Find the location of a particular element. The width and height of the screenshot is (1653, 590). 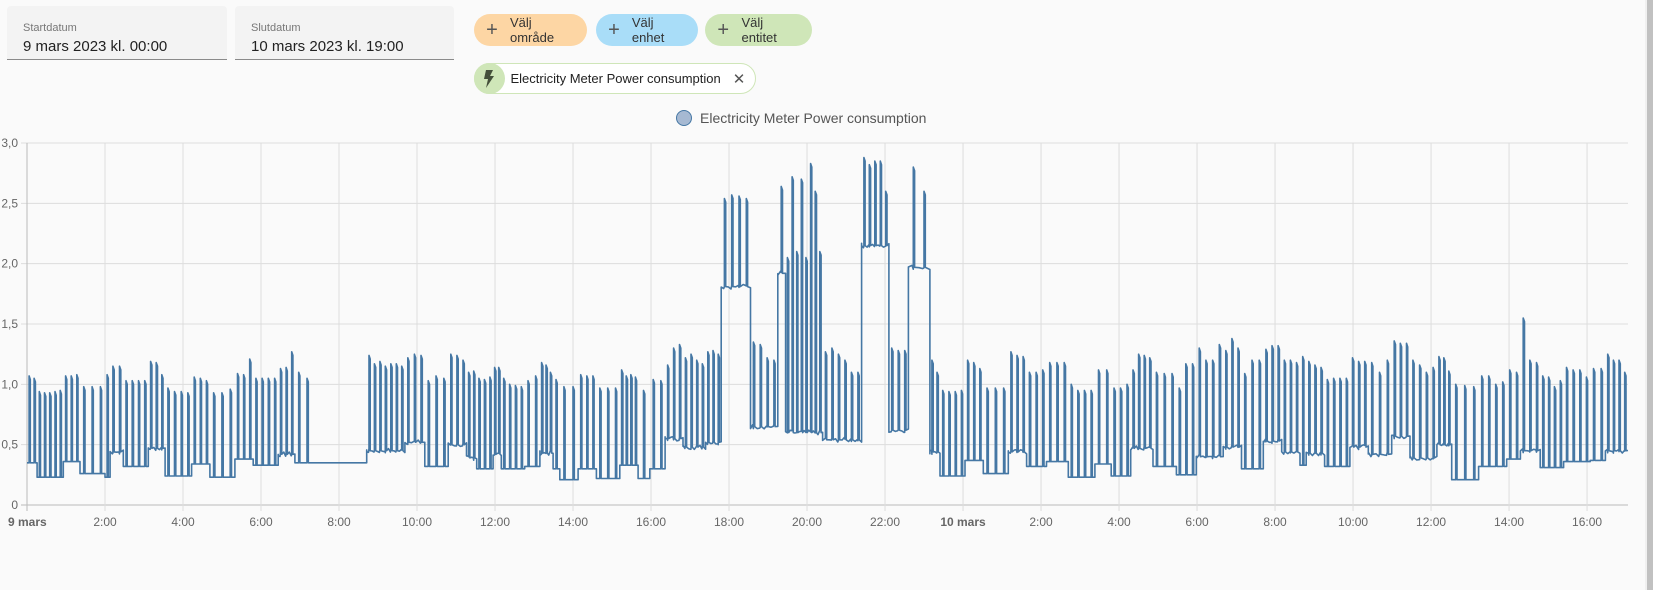

choose-area-label: Välj område is located at coordinates (532, 30).